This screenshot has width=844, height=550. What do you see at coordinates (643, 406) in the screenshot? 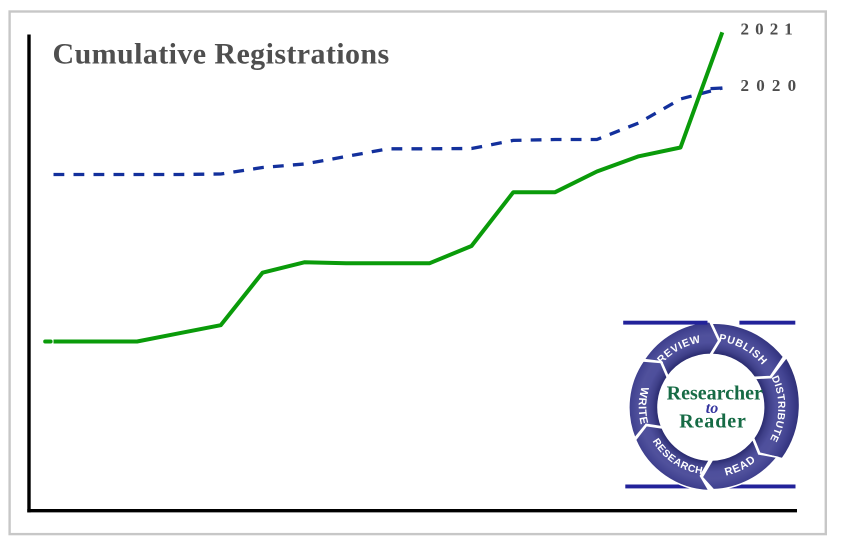
I see `svg-text: WRITE` at bounding box center [643, 406].